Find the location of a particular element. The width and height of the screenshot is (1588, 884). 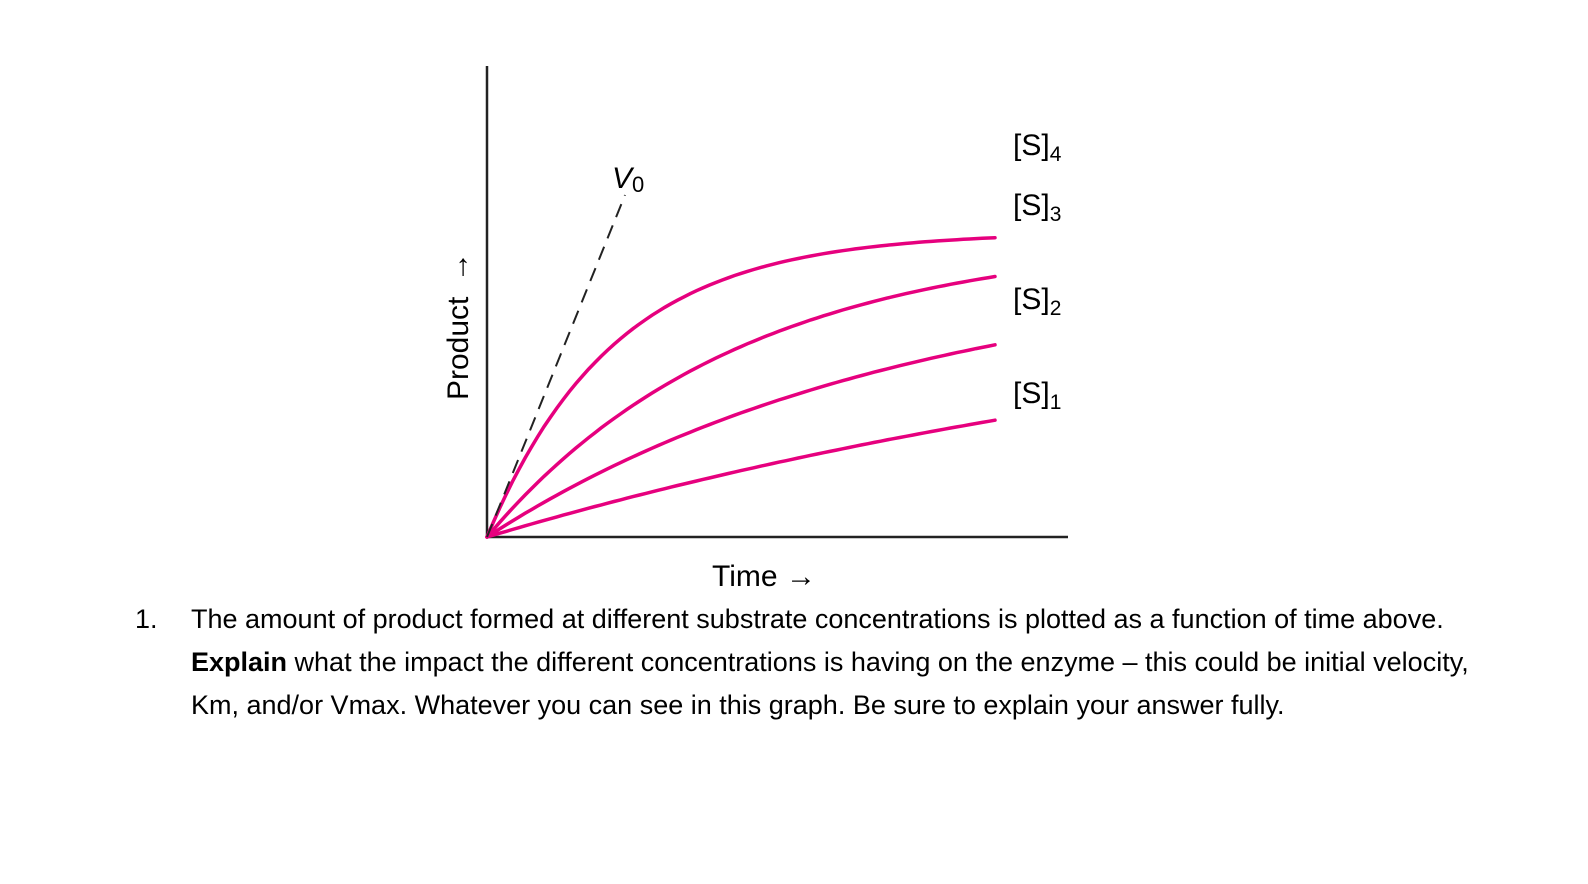

series-label-1: [S]4 is located at coordinates (1037, 147).